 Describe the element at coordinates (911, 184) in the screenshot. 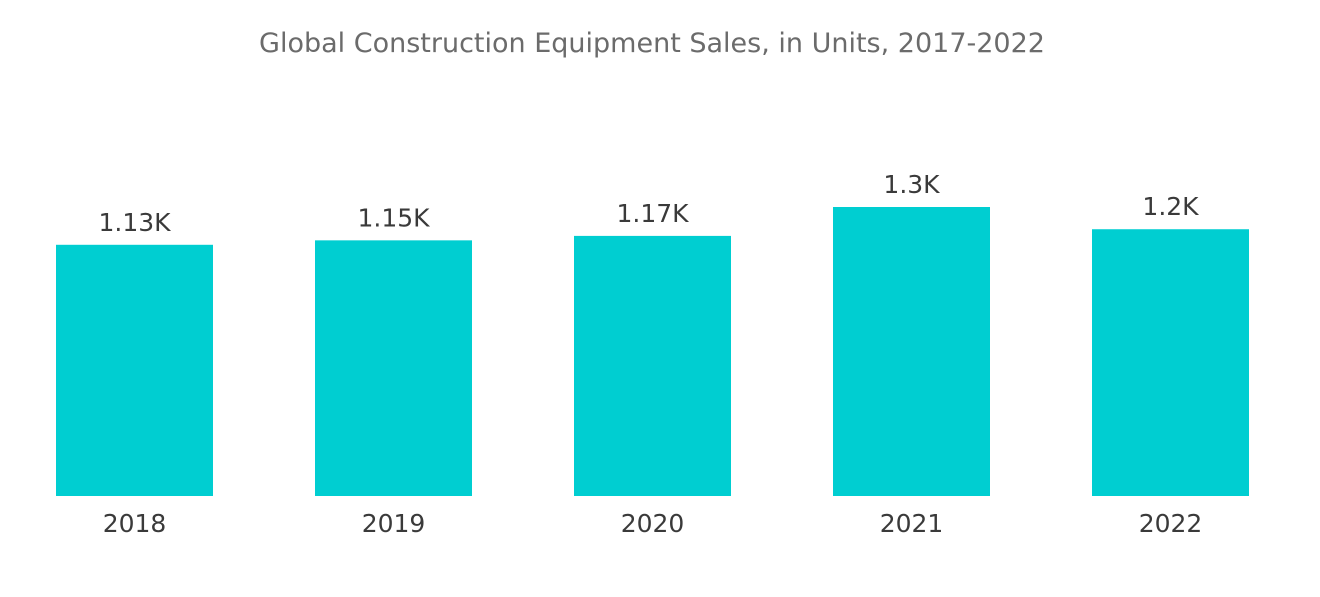

I see `data-label-2021: 1.3K` at that location.